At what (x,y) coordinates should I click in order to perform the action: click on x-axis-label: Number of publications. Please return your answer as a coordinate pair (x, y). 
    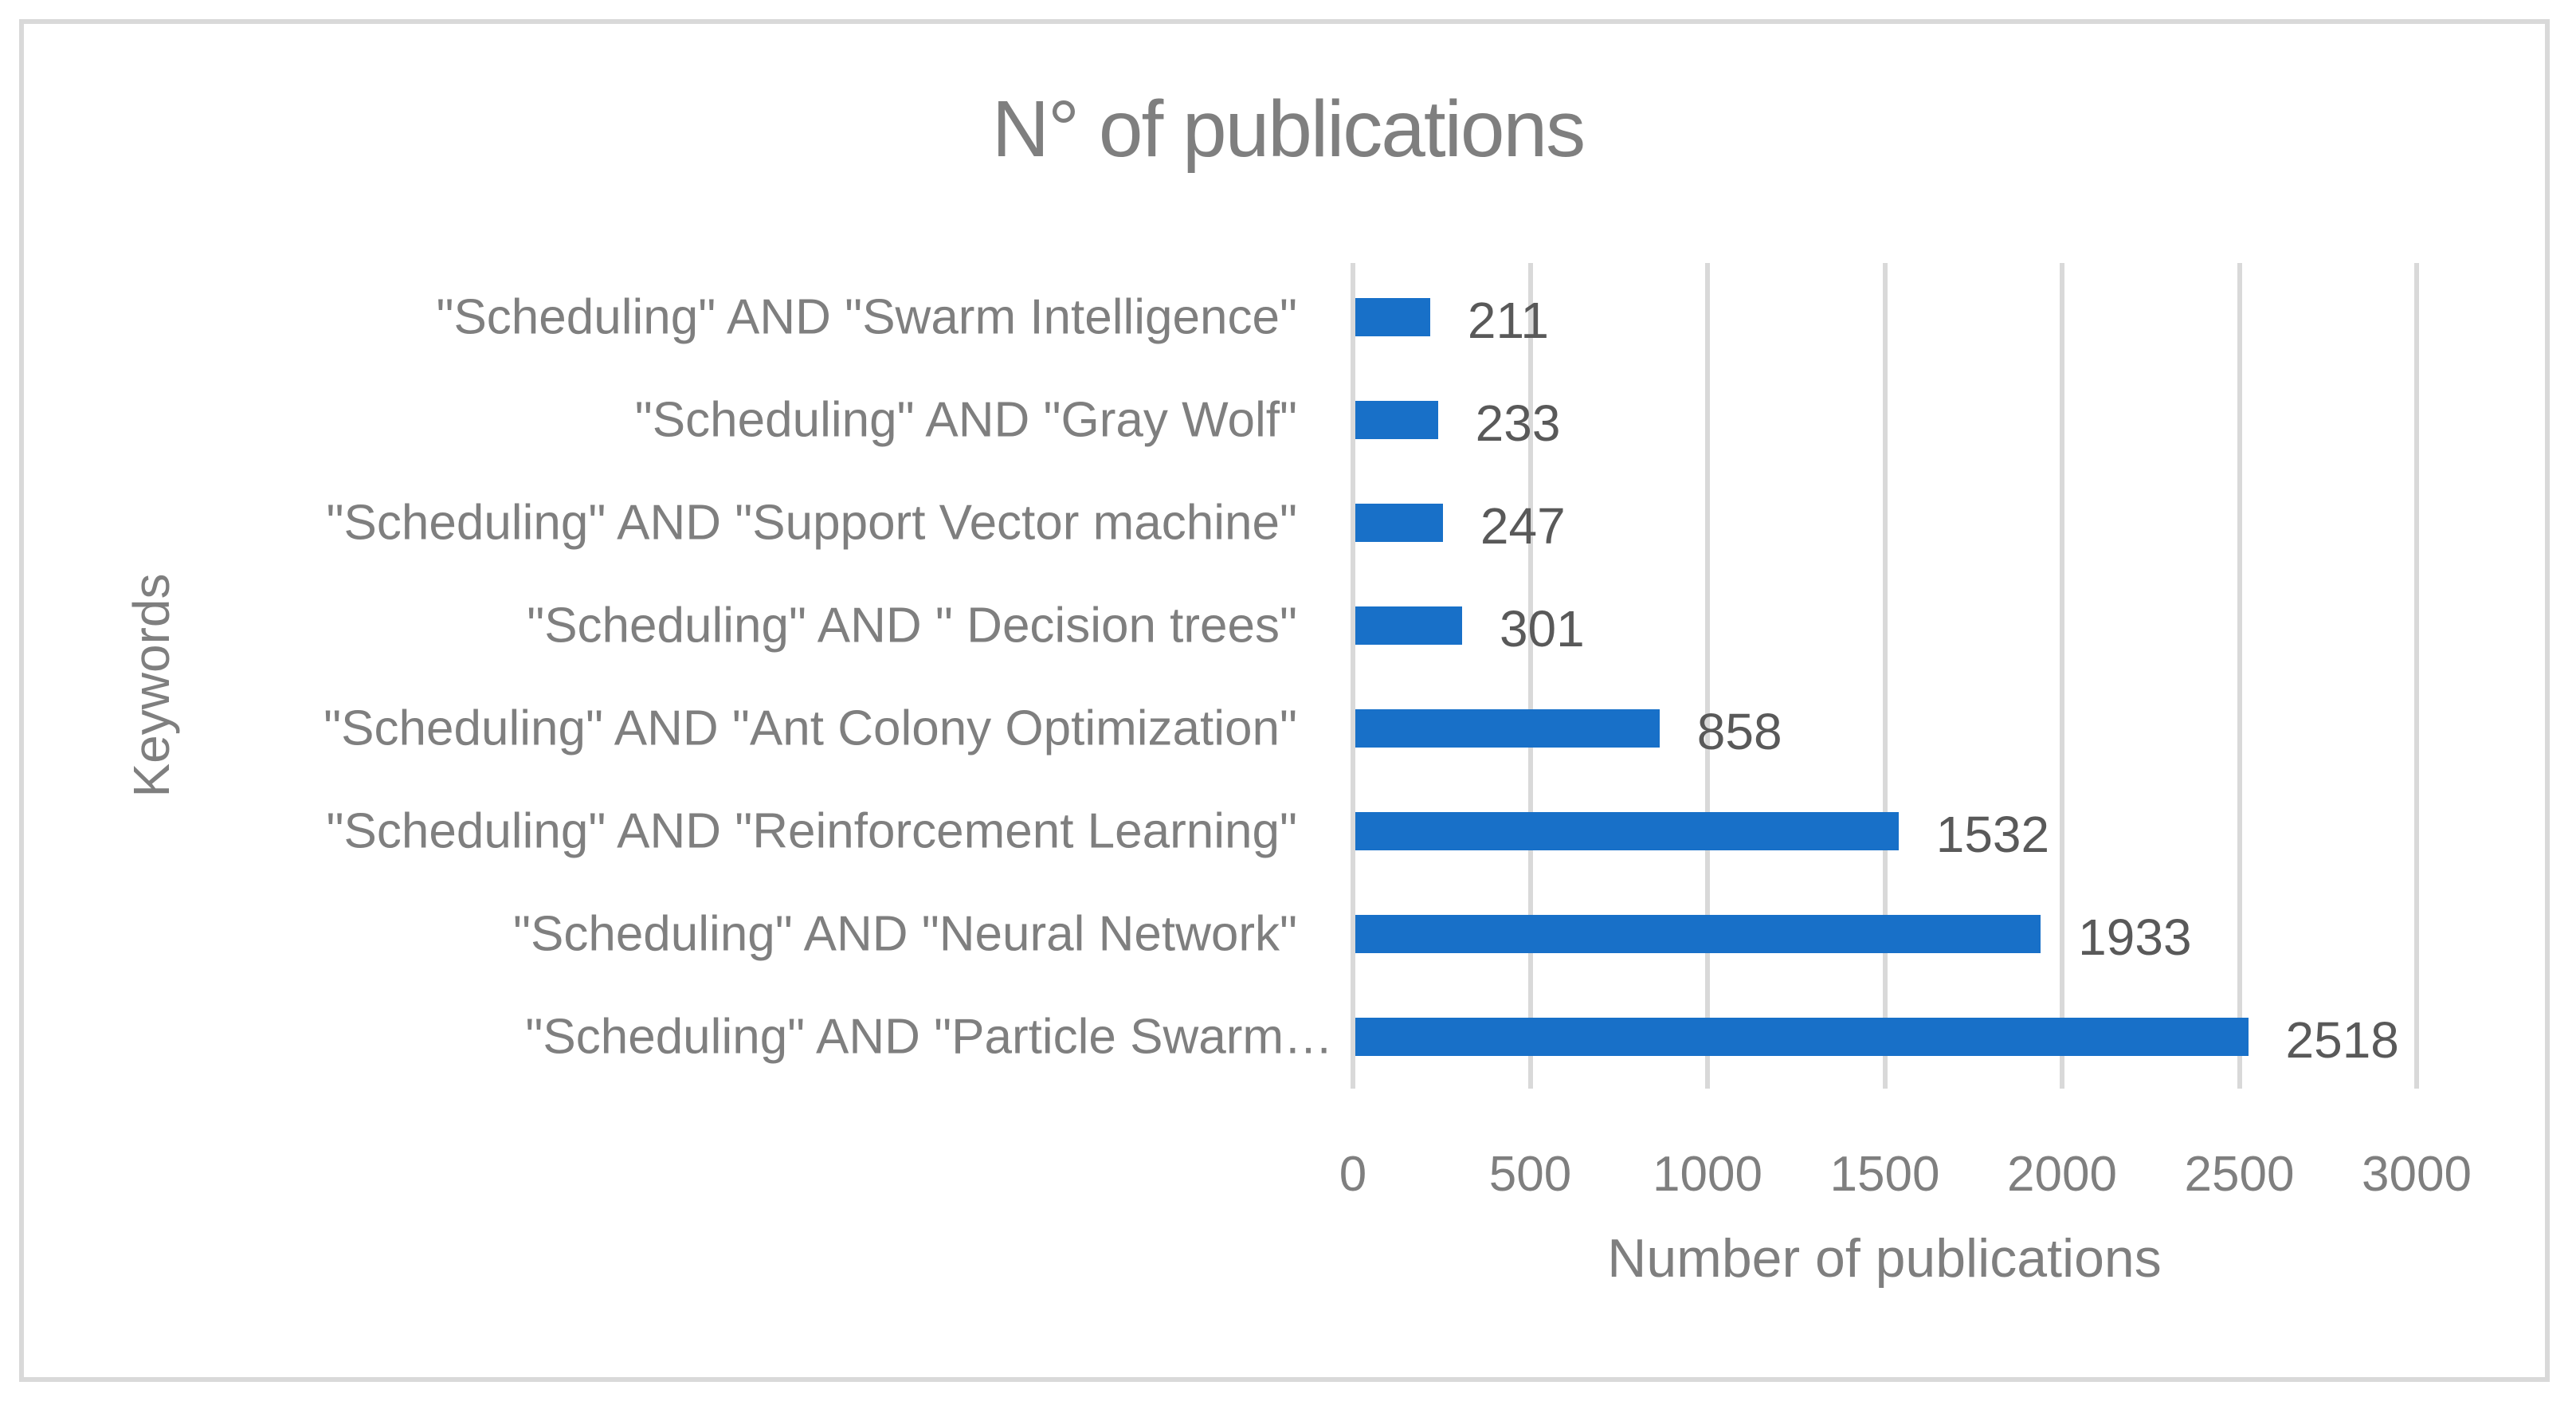
    Looking at the image, I should click on (1885, 1258).